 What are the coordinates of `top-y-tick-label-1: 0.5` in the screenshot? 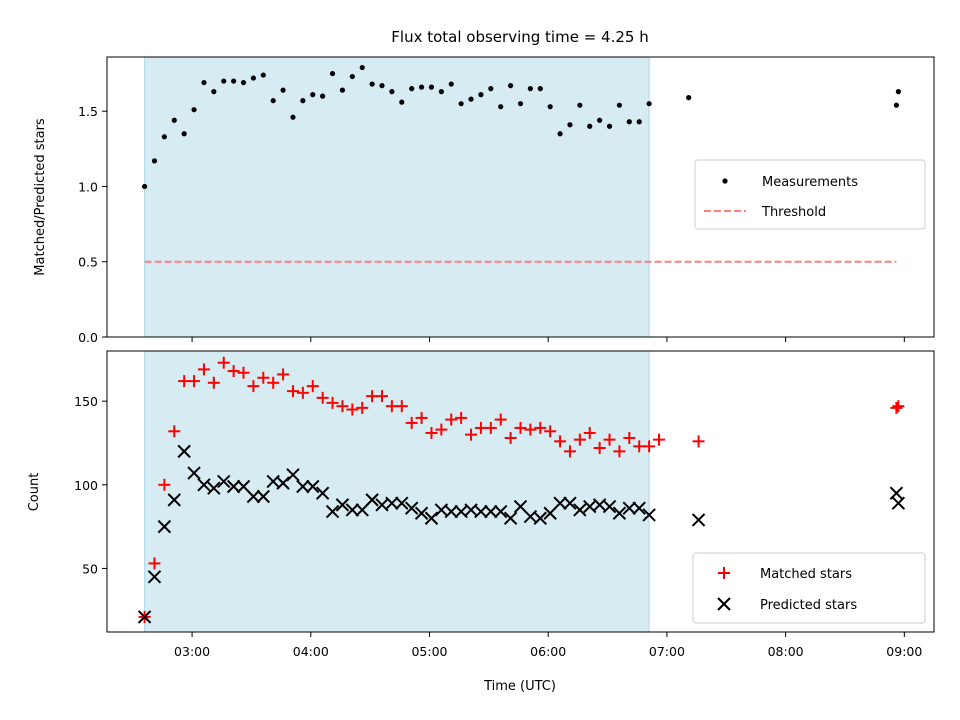 It's located at (88, 262).